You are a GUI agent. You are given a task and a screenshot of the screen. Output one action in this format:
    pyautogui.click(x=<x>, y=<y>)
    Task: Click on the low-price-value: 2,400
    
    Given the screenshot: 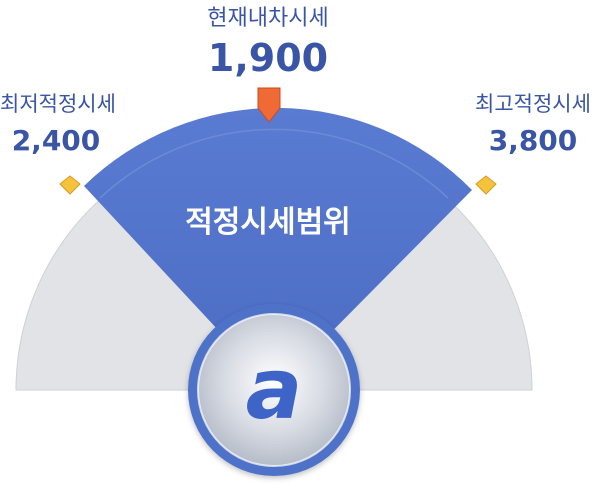 What is the action you would take?
    pyautogui.click(x=56, y=140)
    